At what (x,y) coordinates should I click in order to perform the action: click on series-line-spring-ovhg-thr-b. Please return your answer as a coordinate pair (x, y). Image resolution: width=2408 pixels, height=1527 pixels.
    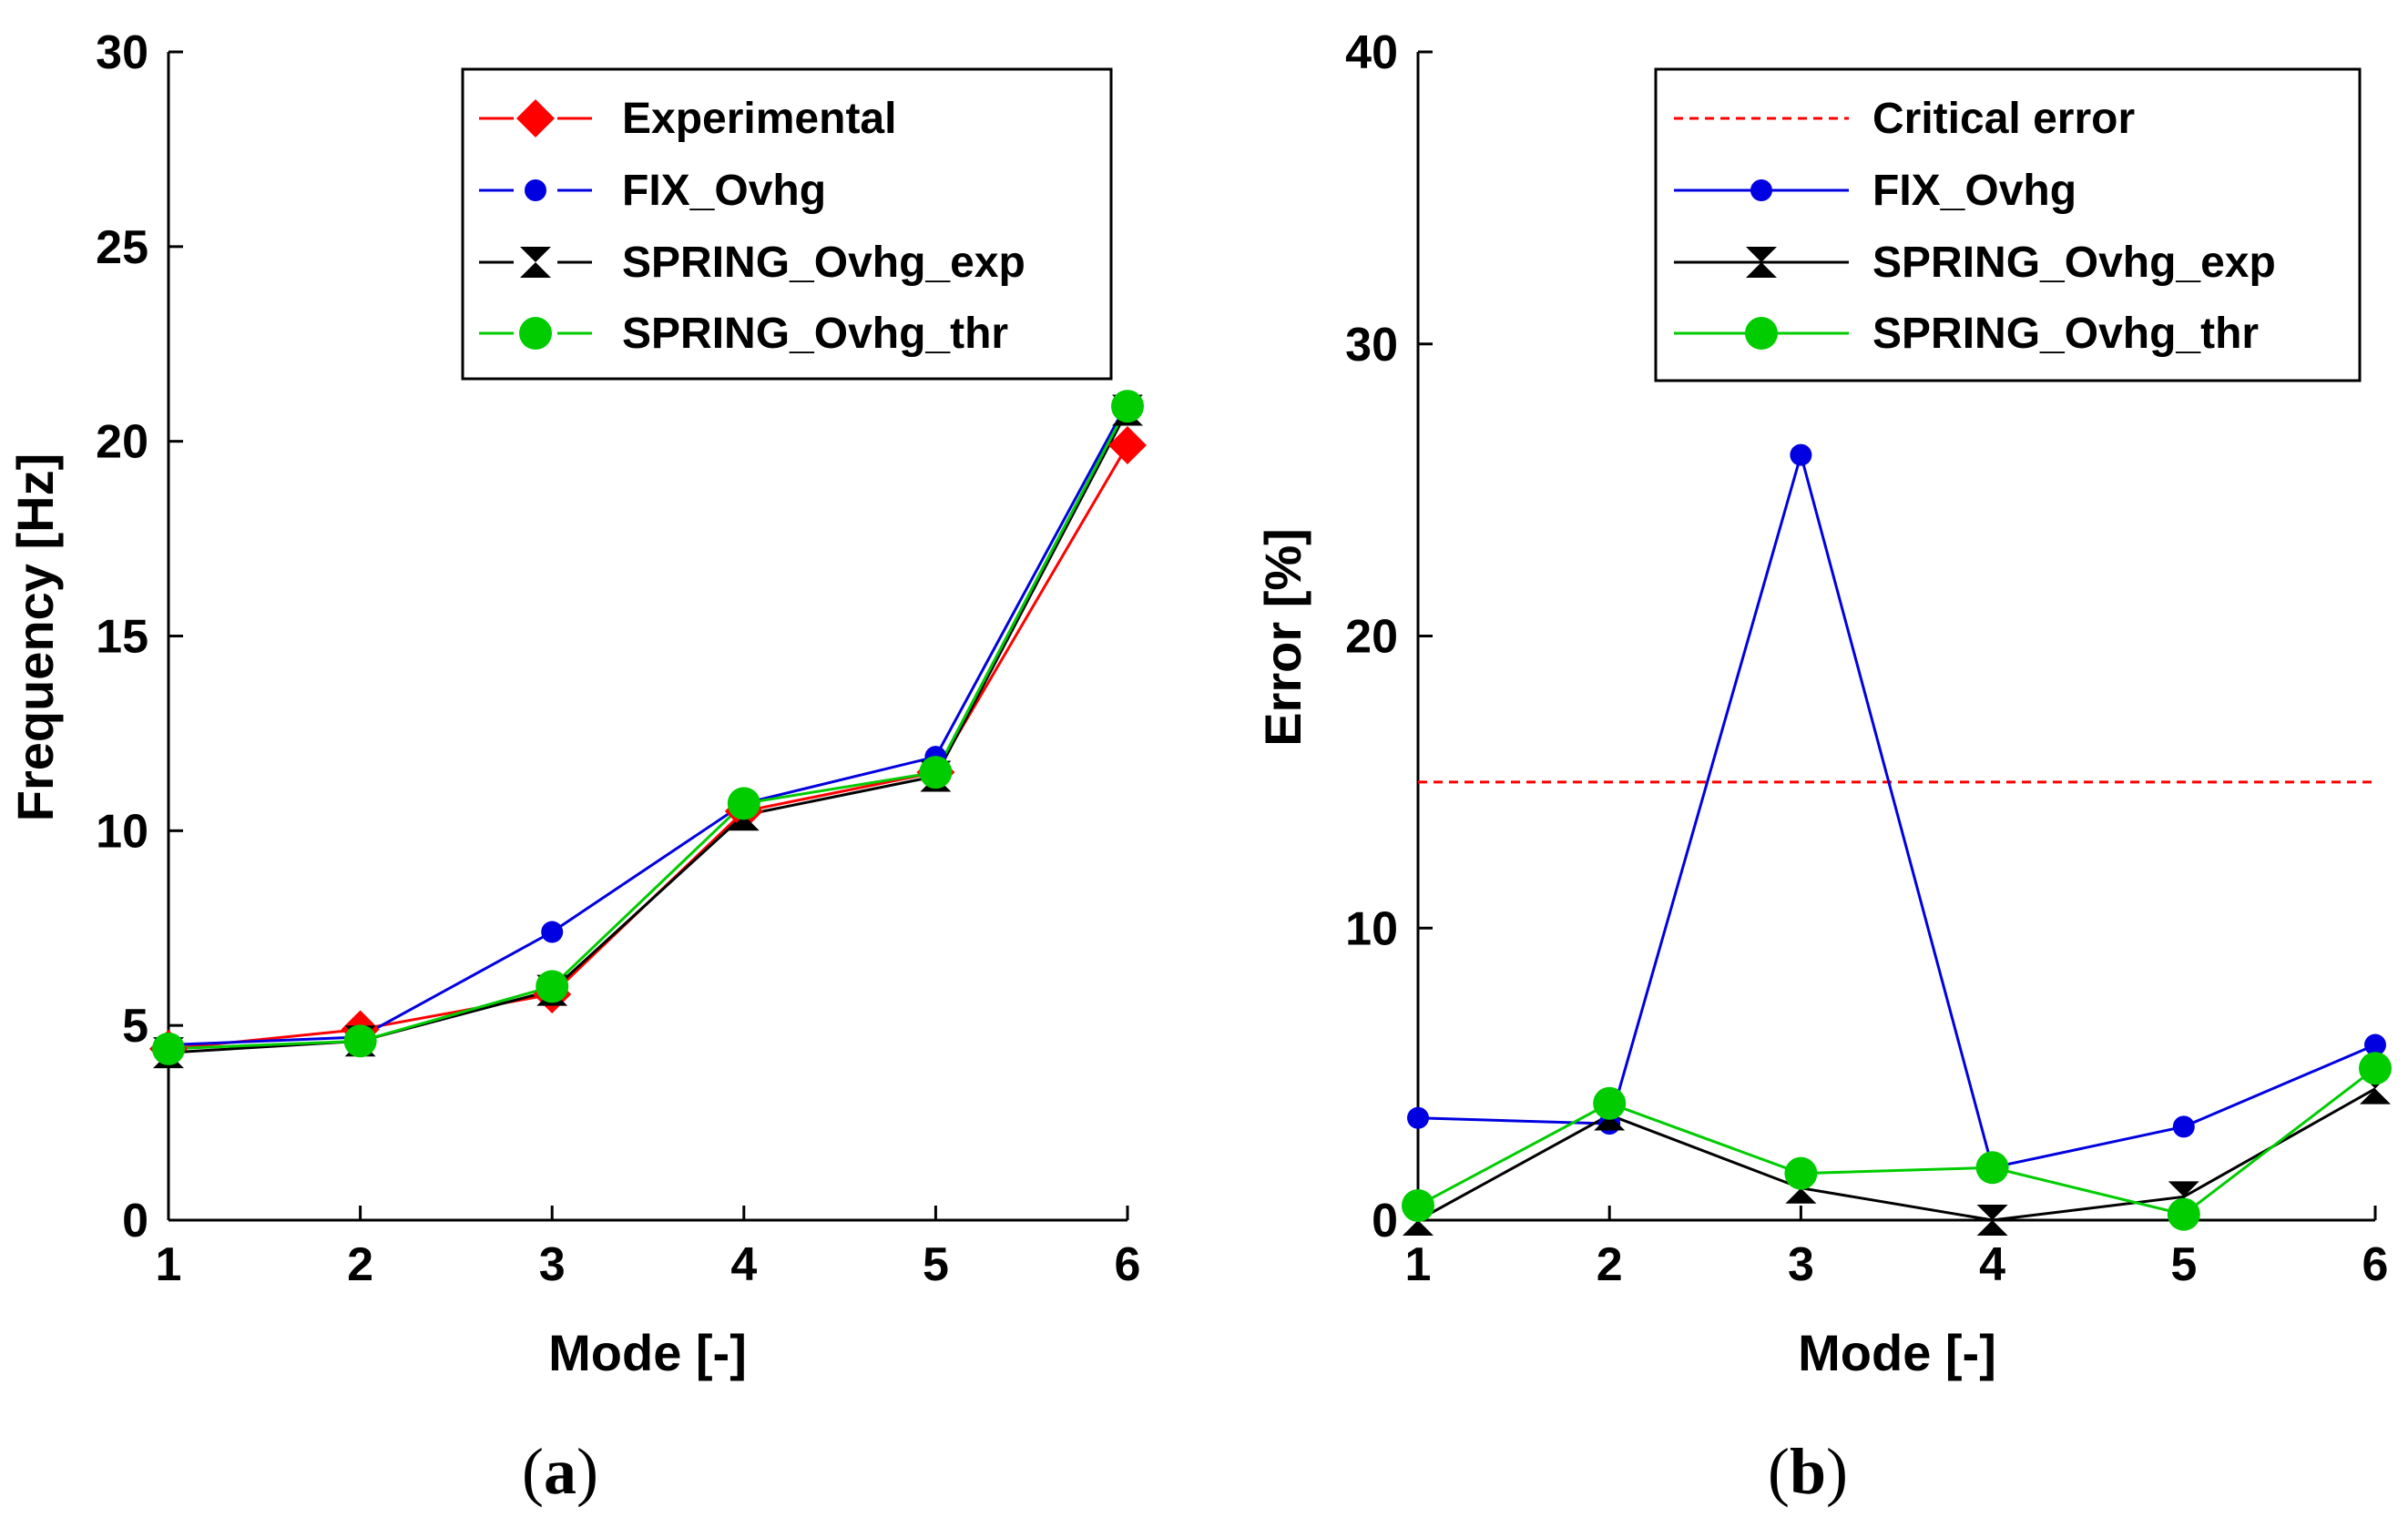
    Looking at the image, I should click on (1896, 1142).